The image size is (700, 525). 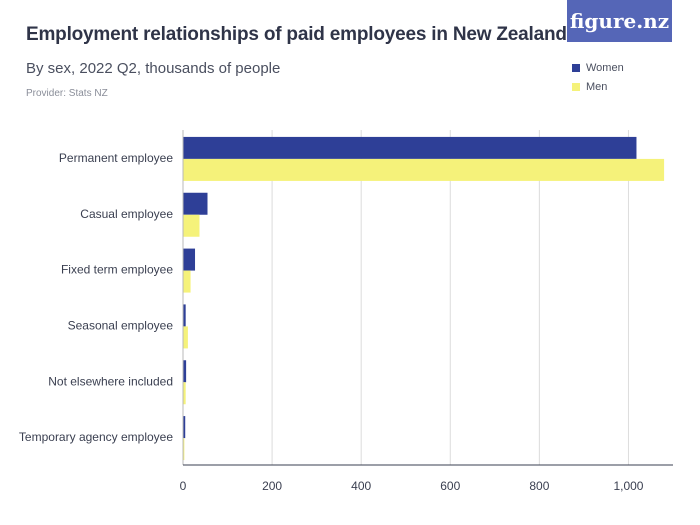 I want to click on category-label-0: Permanent employee, so click(x=116, y=158).